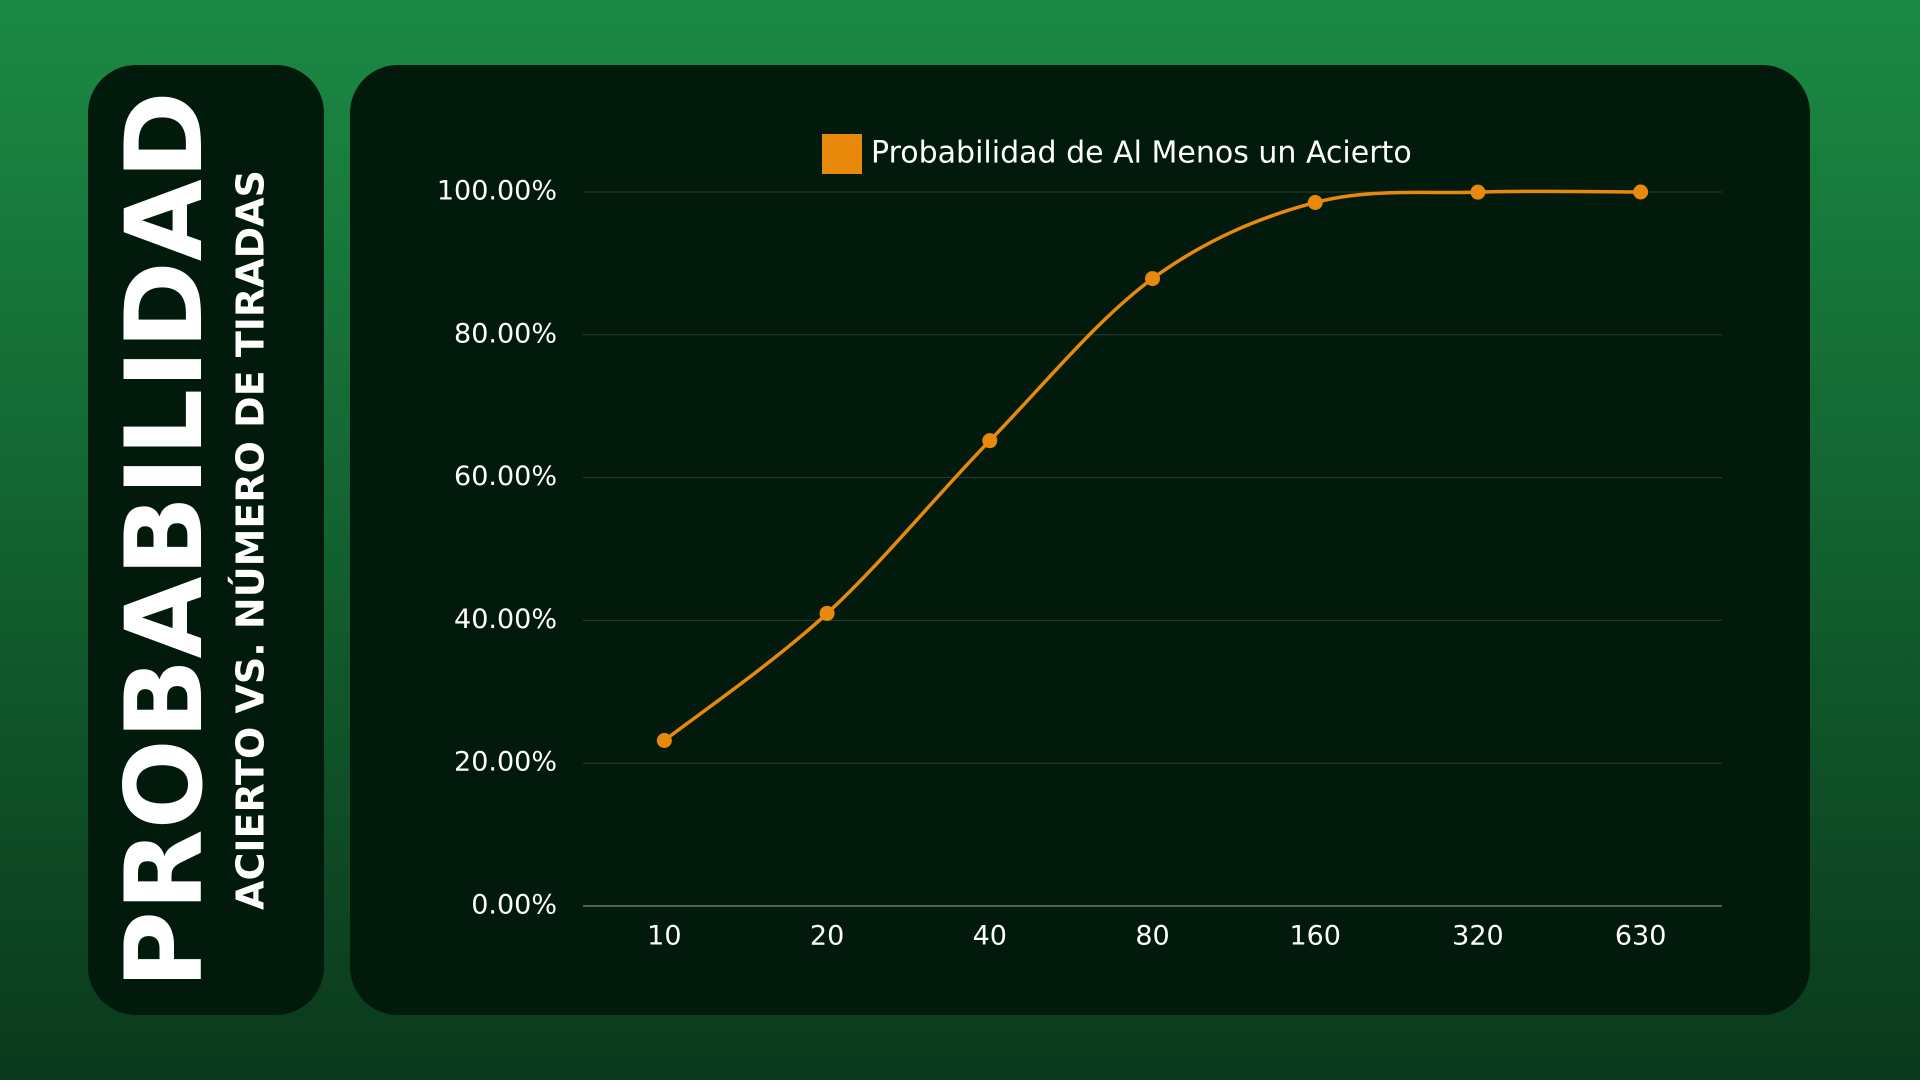  What do you see at coordinates (842, 154) in the screenshot?
I see `legend-swatch` at bounding box center [842, 154].